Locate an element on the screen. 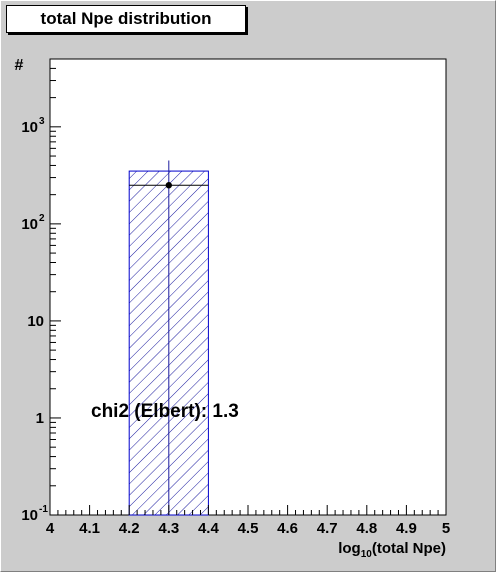 This screenshot has height=572, width=496. x-tick-label: 4 is located at coordinates (50, 528).